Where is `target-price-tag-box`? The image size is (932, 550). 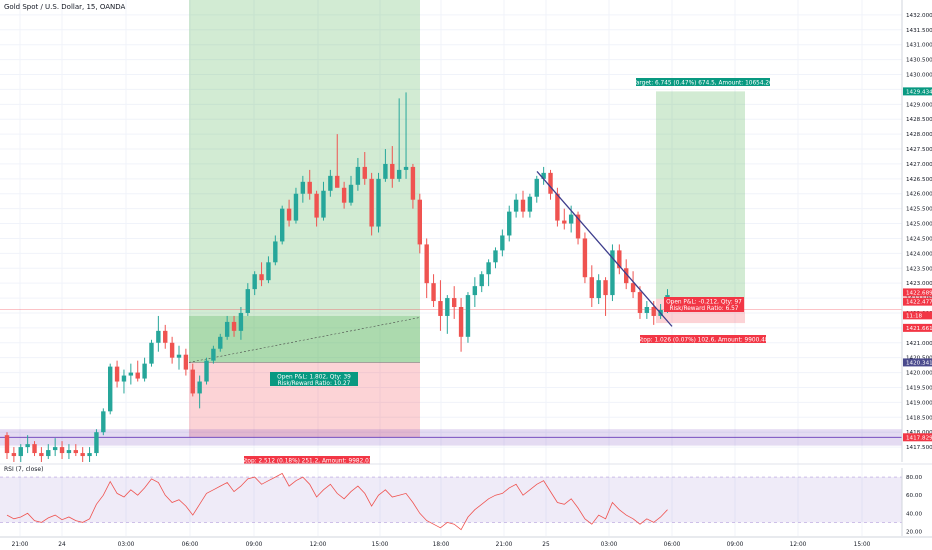
target-price-tag-box is located at coordinates (917, 91).